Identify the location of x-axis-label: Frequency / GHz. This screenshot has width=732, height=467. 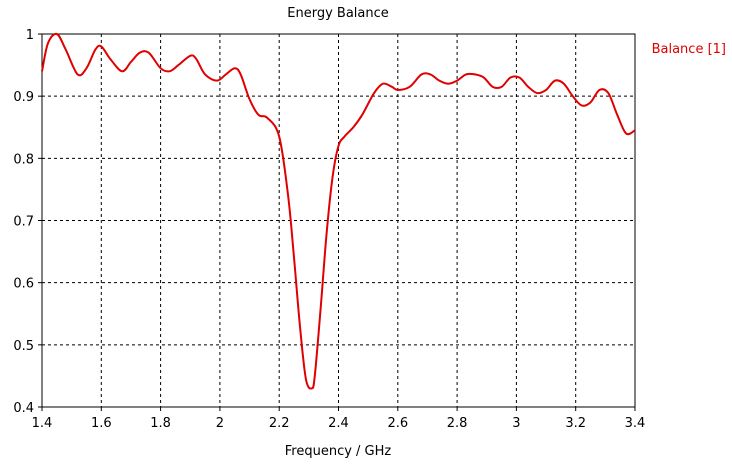
(338, 451).